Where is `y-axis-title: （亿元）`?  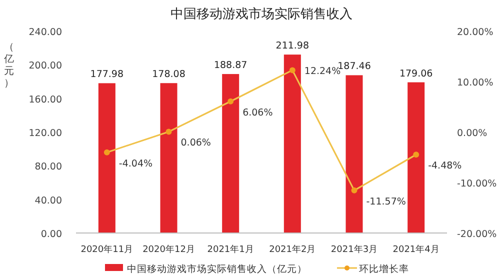 y-axis-title: （亿元） is located at coordinates (8, 65).